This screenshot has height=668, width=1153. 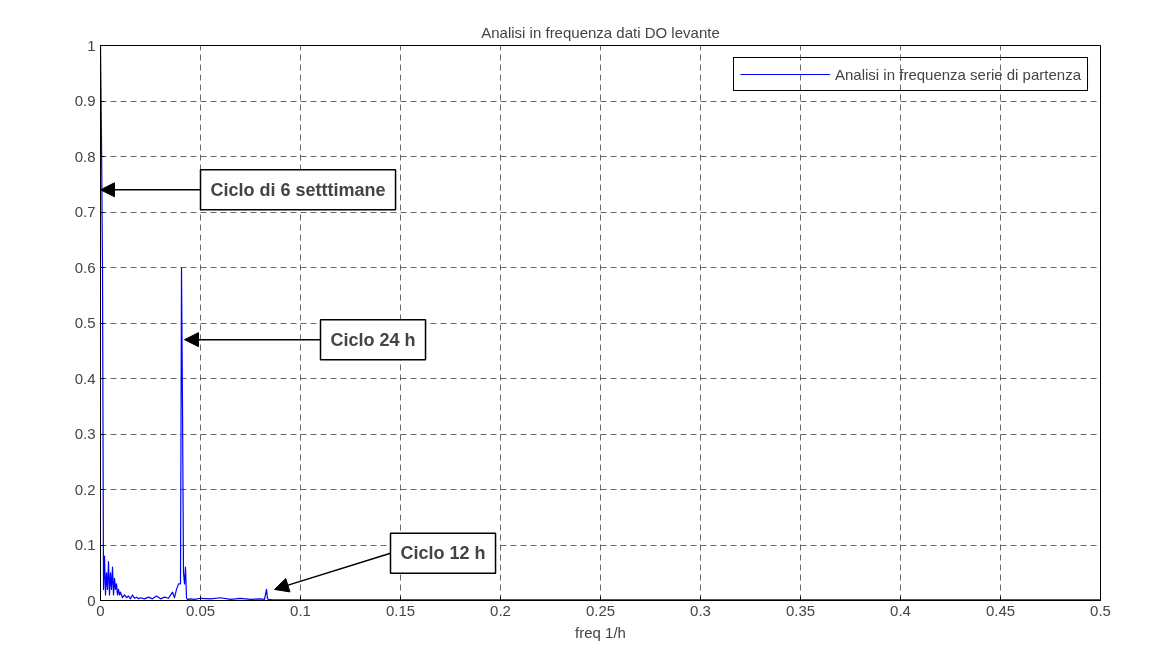 I want to click on y-tick-label: 0.2, so click(x=85, y=489).